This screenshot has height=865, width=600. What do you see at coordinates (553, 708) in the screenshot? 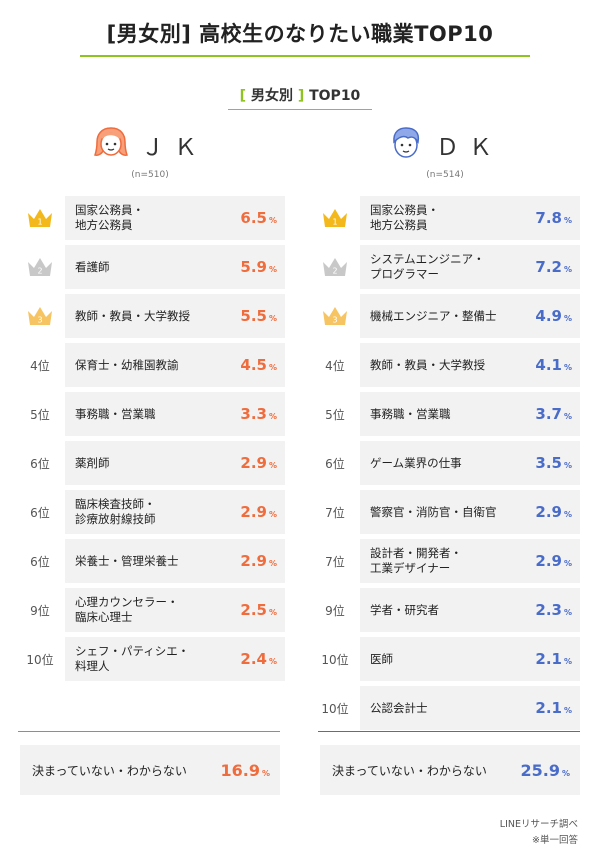
I see `dk-value: 2.1%` at bounding box center [553, 708].